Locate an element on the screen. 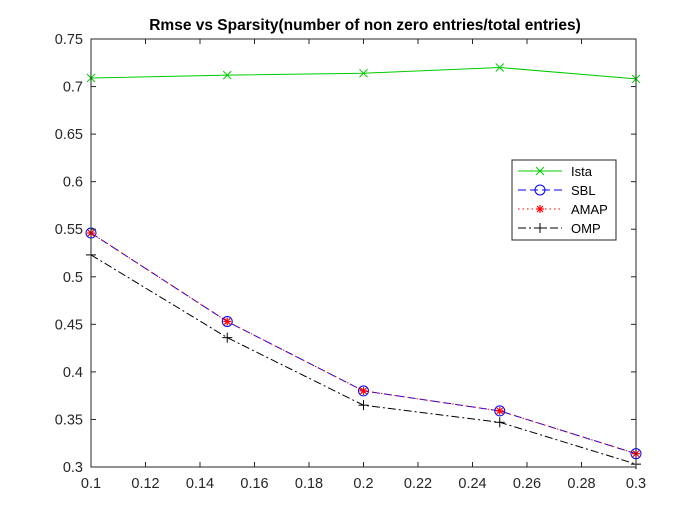  y-tick-label: 0.75 is located at coordinates (69, 40).